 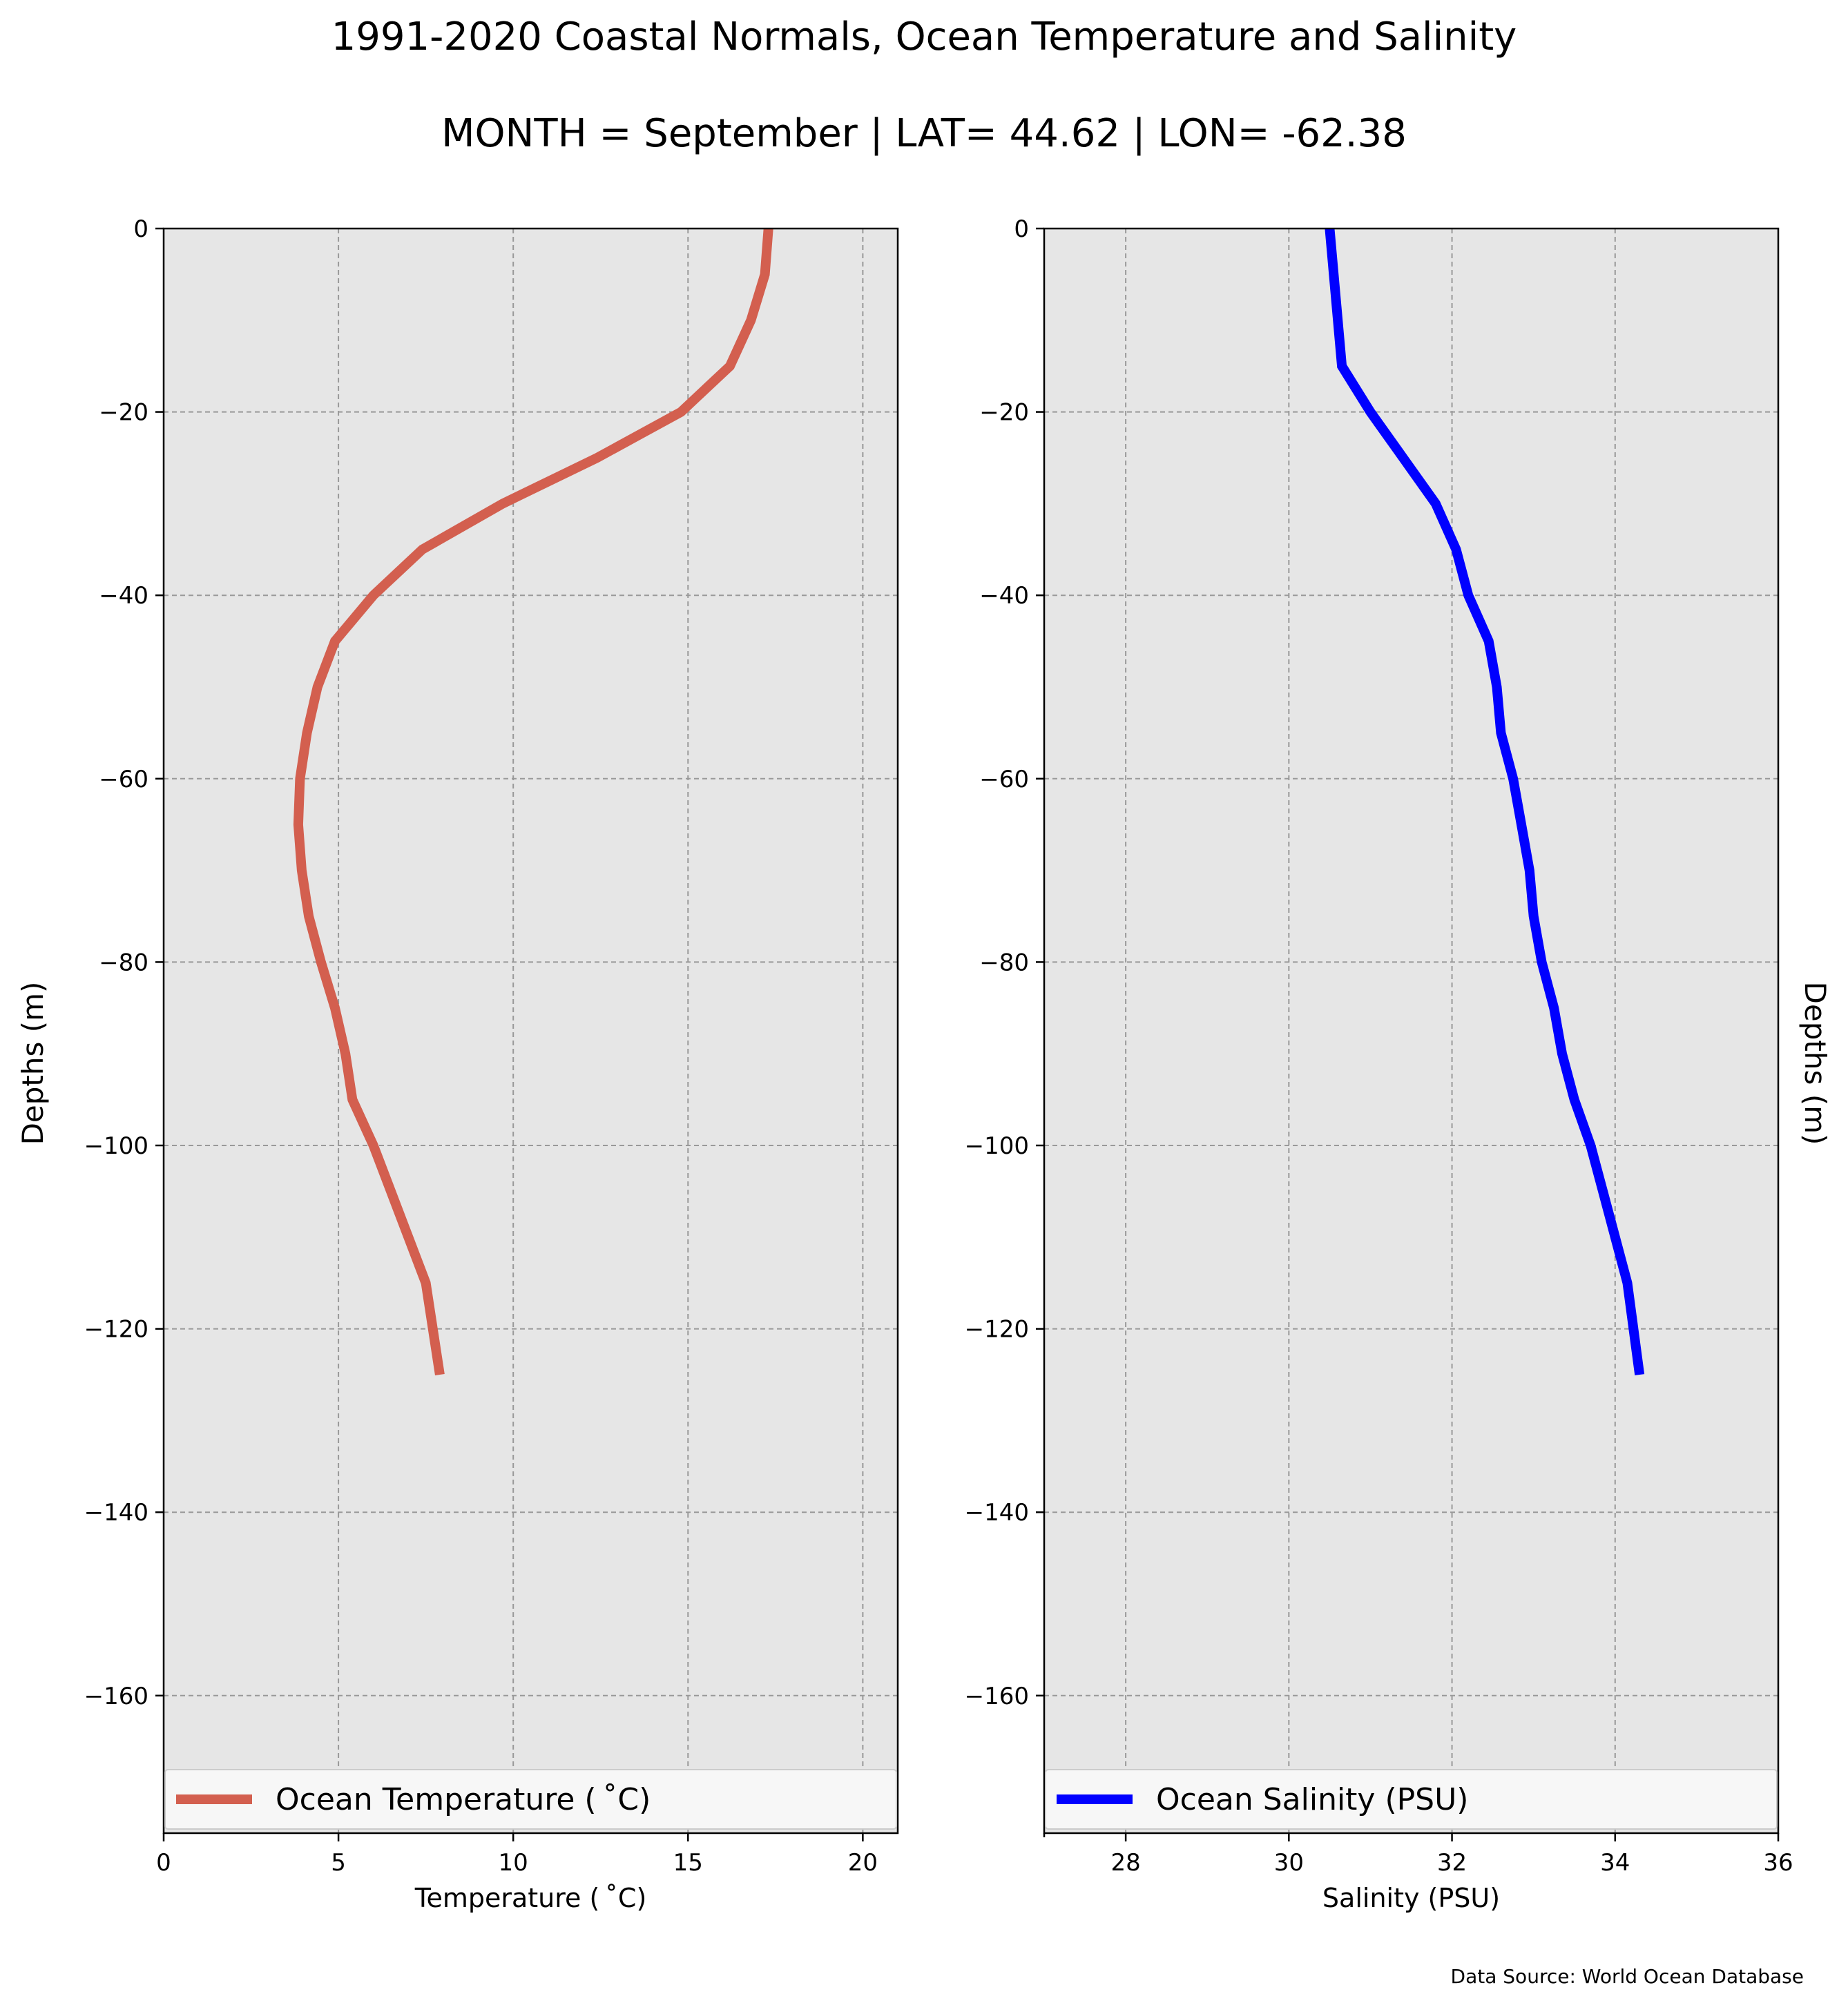 What do you see at coordinates (513, 1863) in the screenshot?
I see `temperature-x-tick-label: 10` at bounding box center [513, 1863].